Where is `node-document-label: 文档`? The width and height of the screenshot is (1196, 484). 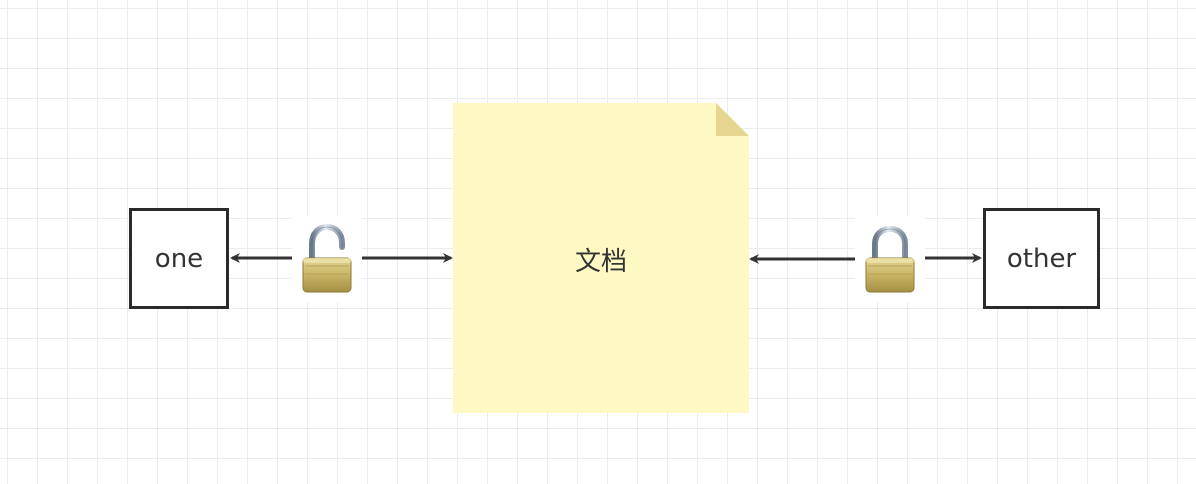
node-document-label: 文档 is located at coordinates (600, 261).